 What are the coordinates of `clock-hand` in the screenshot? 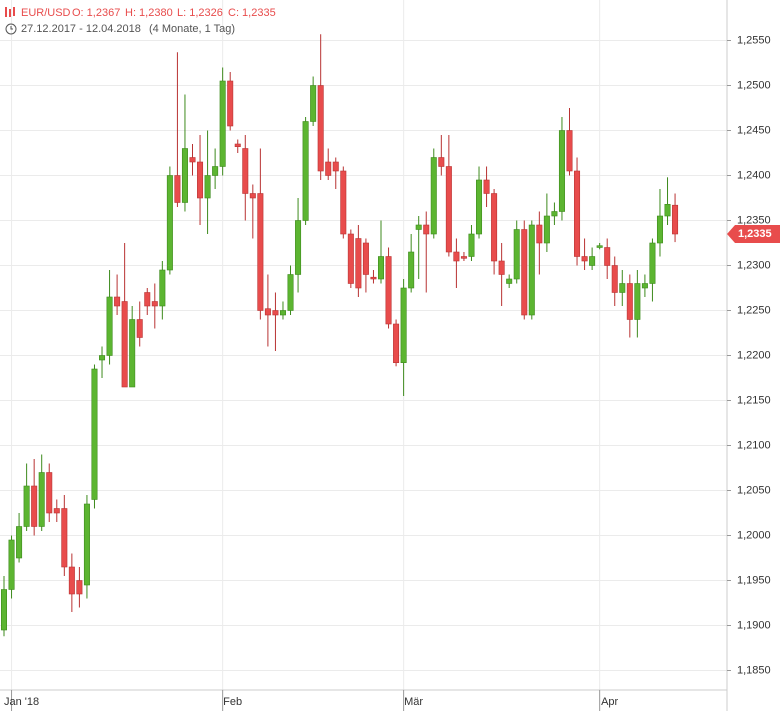 It's located at (11, 28).